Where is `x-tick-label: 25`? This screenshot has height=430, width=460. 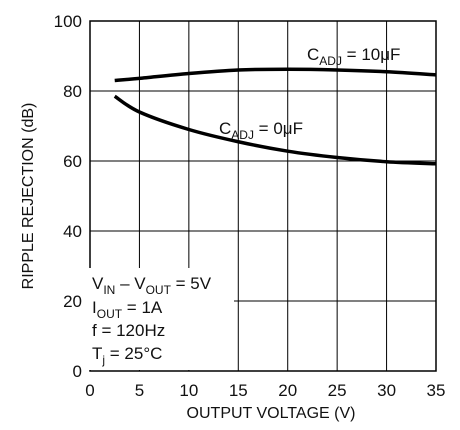
x-tick-label: 25 is located at coordinates (337, 390).